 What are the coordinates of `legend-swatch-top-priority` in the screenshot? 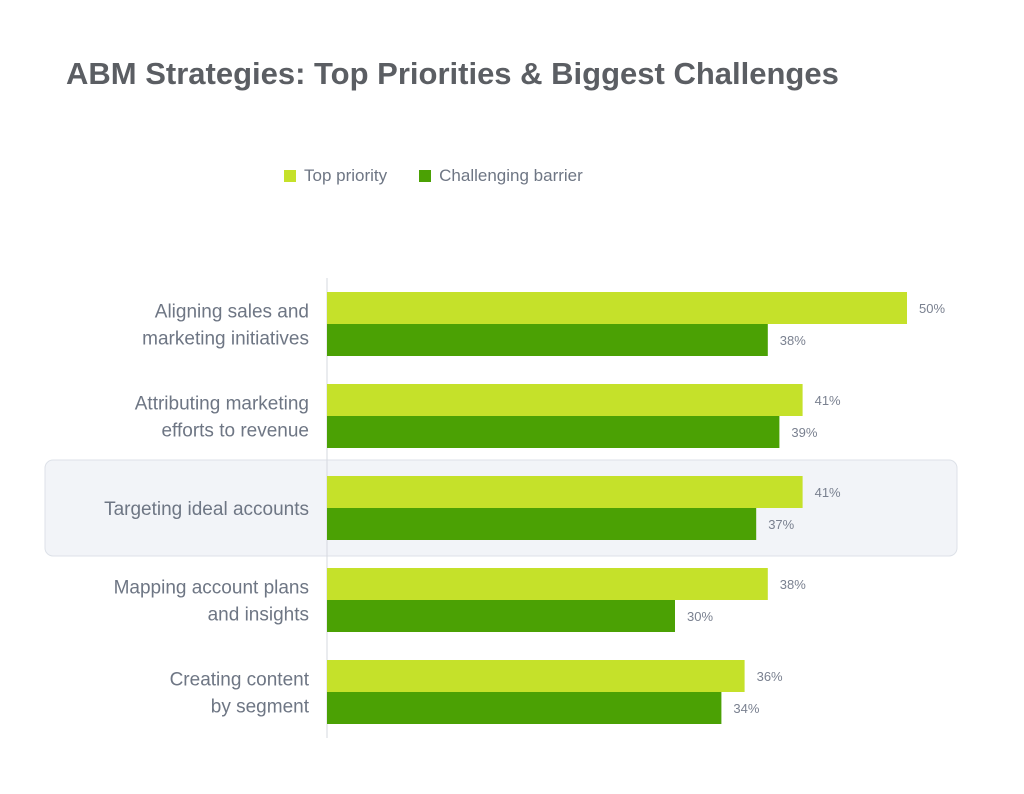 It's located at (290, 176).